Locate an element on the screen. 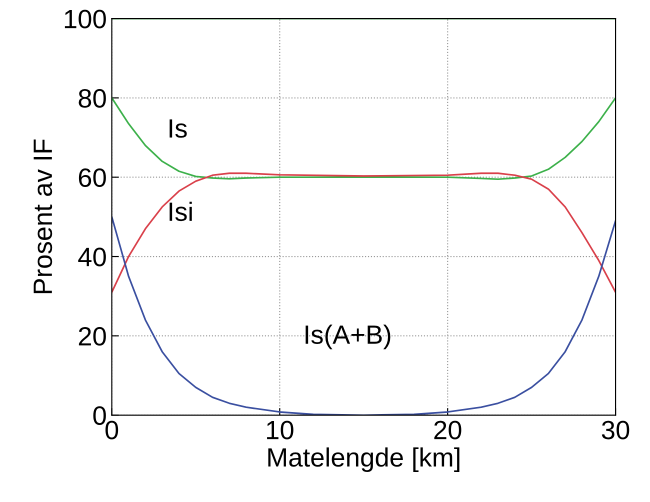  y-axis-title: Prosent av IF is located at coordinates (43, 216).